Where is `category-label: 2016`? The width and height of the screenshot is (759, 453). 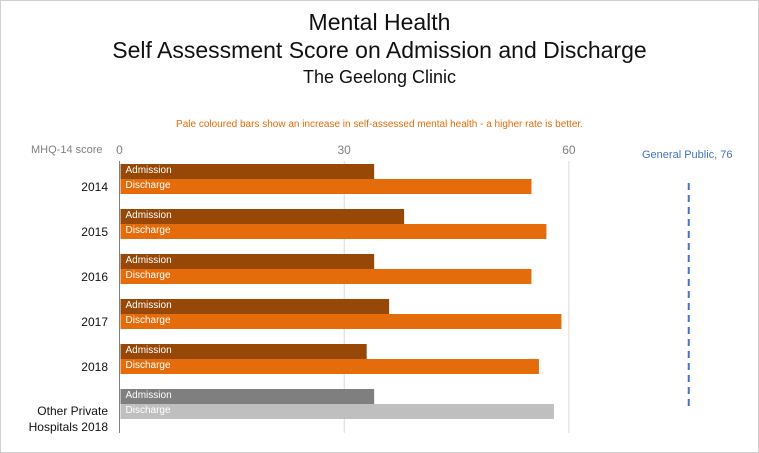 category-label: 2016 is located at coordinates (94, 277).